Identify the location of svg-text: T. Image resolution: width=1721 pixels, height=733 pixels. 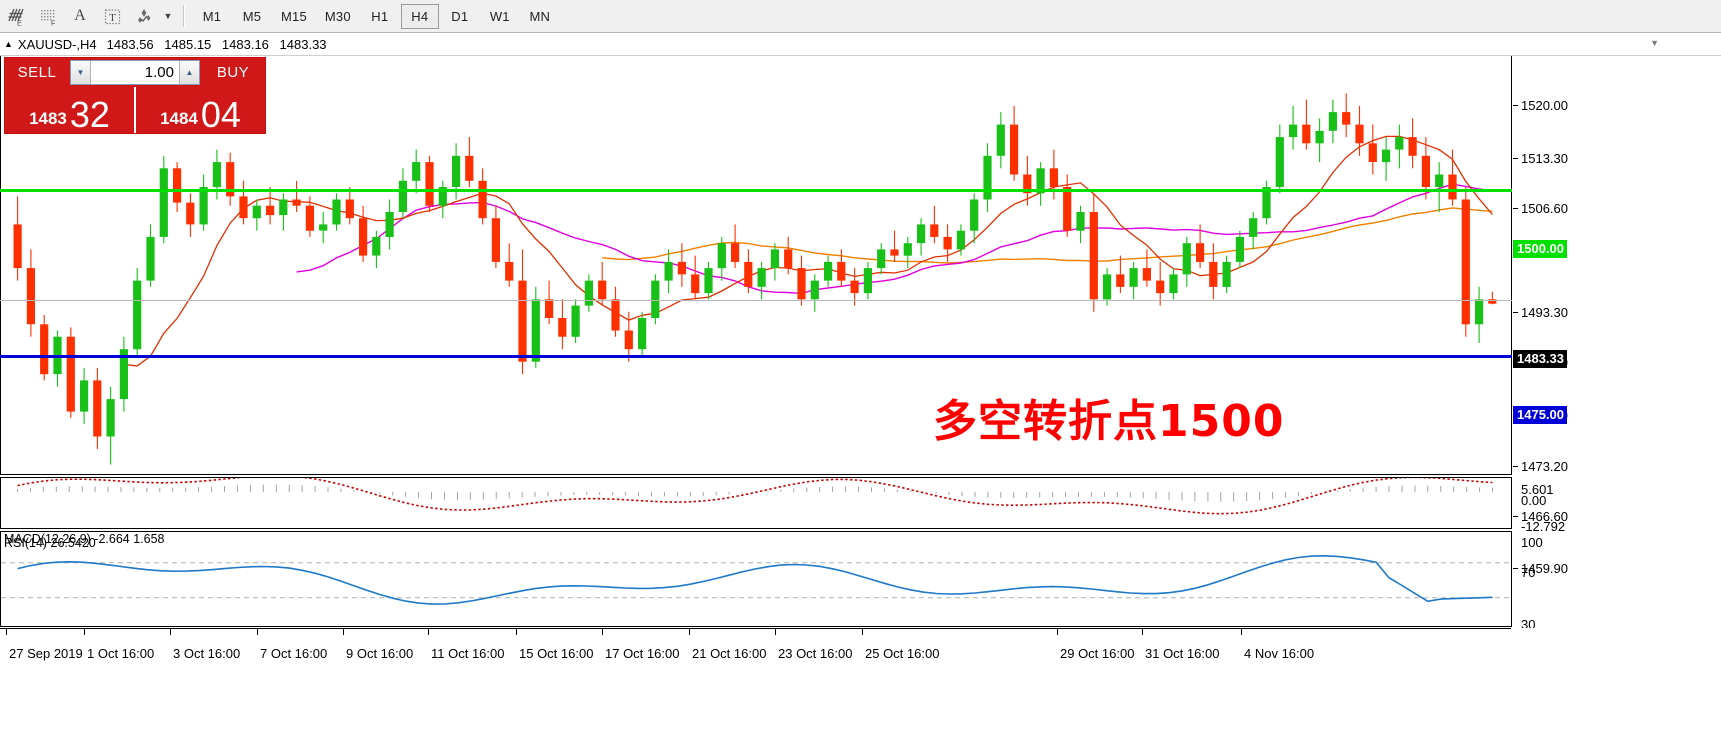
(112, 18).